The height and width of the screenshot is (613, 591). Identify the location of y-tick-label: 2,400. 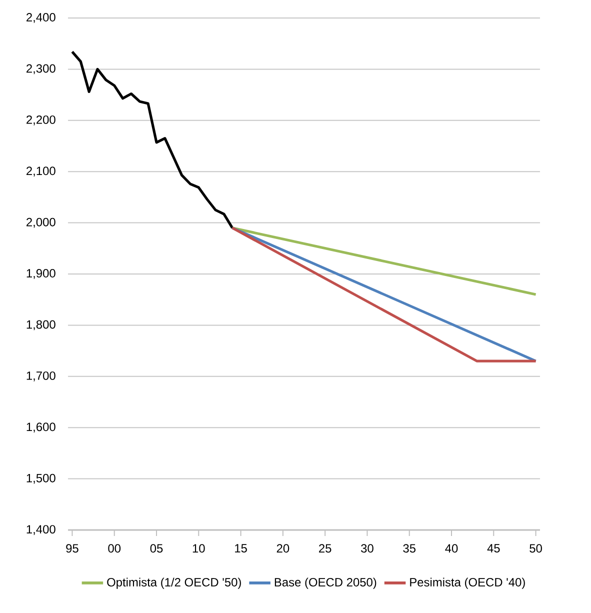
(41, 18).